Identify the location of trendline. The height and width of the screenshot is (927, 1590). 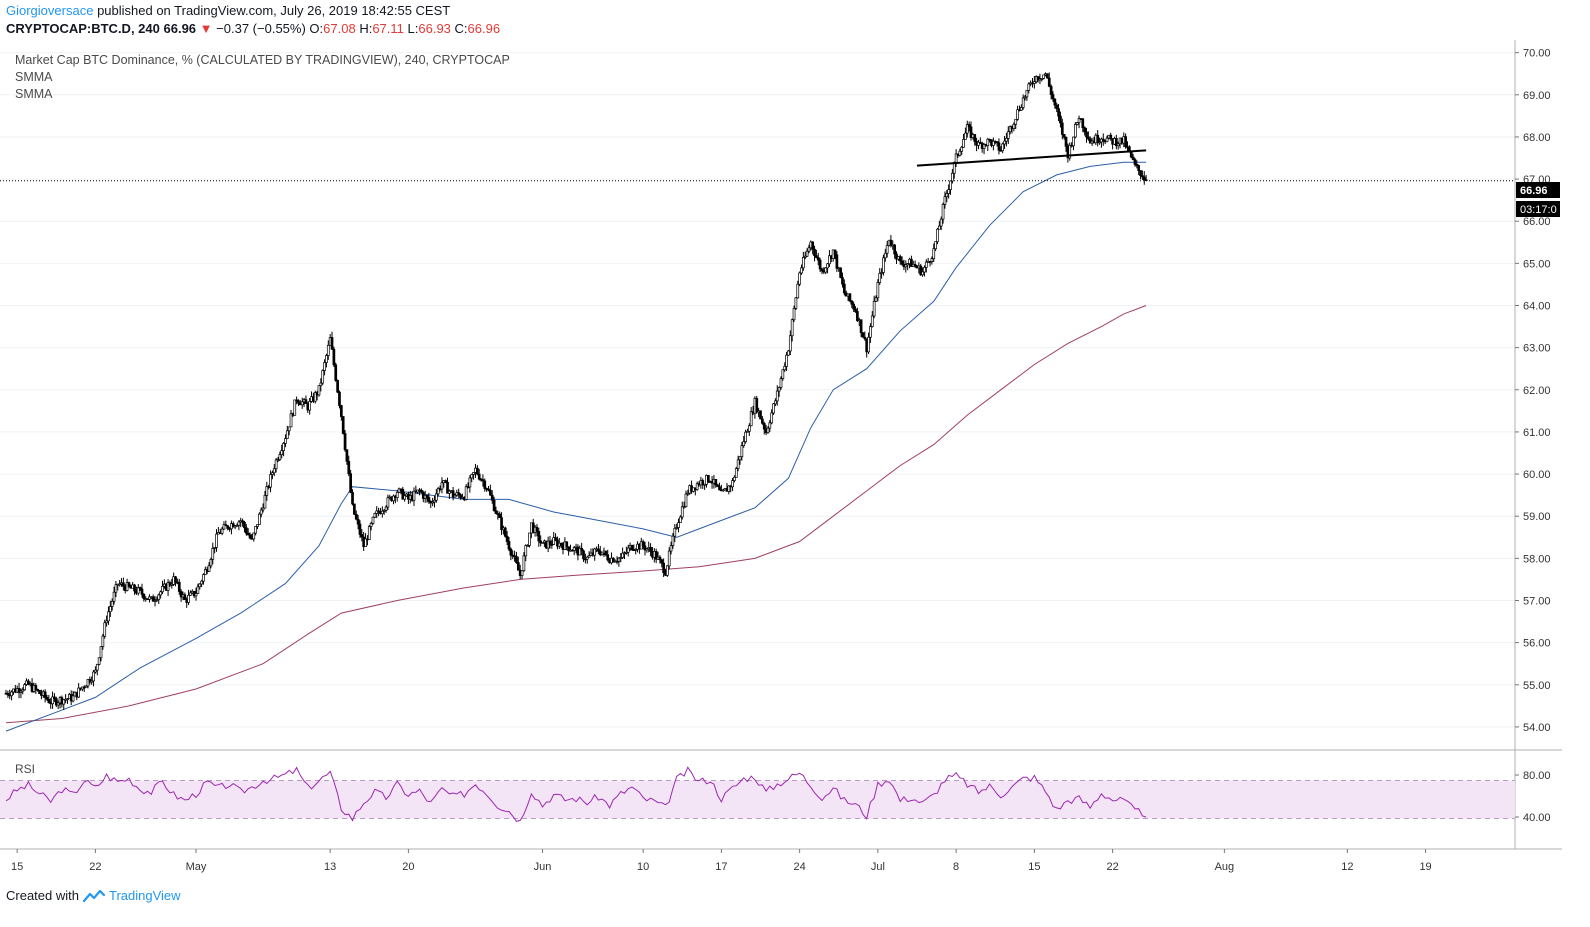
(1031, 158).